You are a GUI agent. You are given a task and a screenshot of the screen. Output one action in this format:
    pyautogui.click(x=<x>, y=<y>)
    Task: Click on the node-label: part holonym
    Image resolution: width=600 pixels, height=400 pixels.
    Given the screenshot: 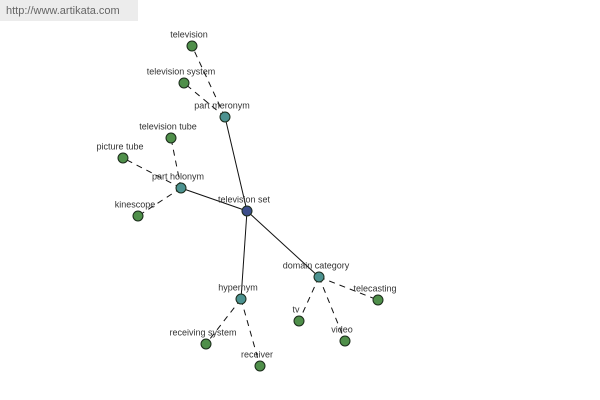 What is the action you would take?
    pyautogui.click(x=178, y=176)
    